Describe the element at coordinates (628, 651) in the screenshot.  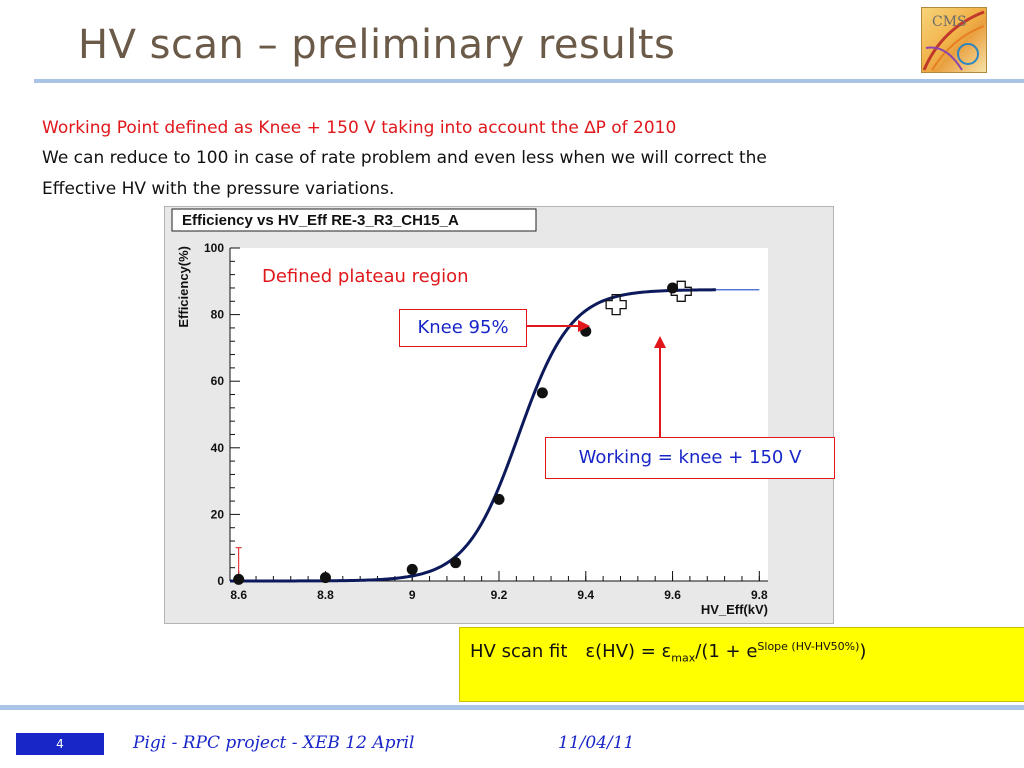
I see `fit-formula-main: ε(HV) = ε` at that location.